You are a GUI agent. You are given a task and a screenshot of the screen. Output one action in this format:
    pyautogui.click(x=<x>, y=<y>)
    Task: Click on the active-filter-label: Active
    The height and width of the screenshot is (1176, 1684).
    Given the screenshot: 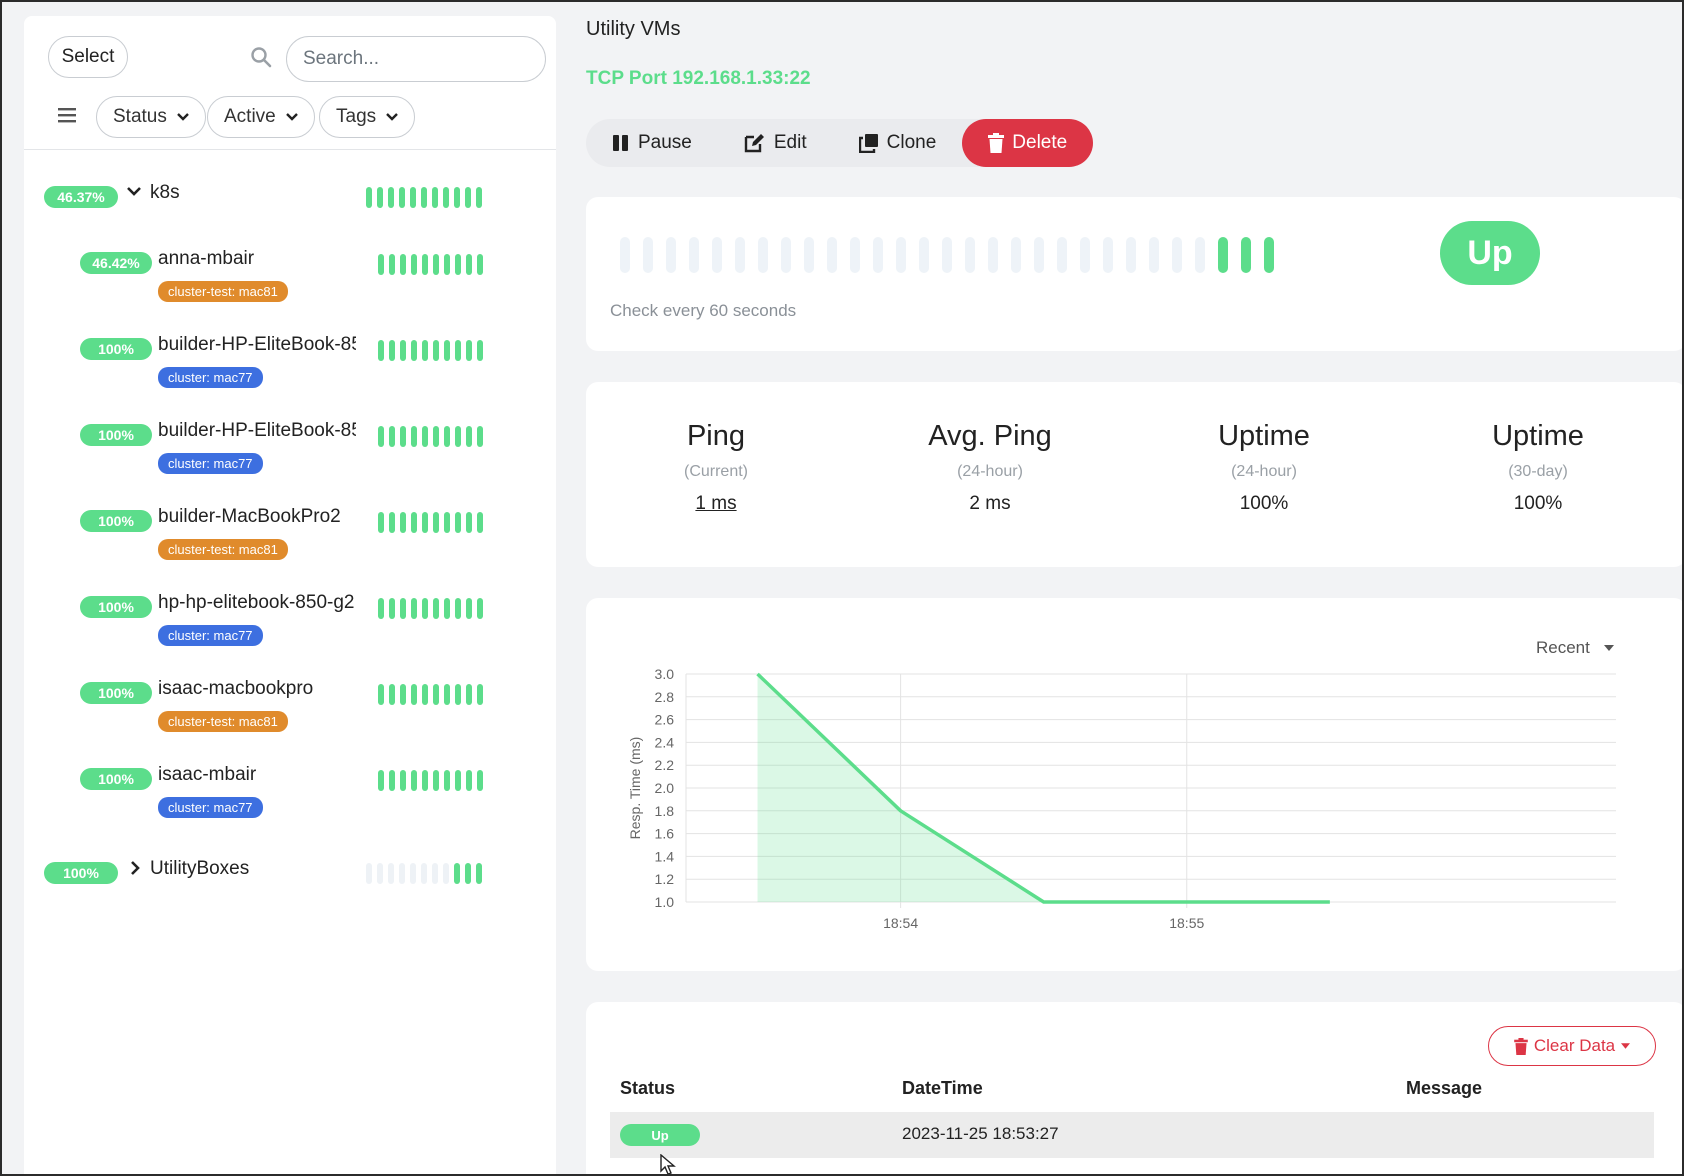 What is the action you would take?
    pyautogui.click(x=250, y=116)
    